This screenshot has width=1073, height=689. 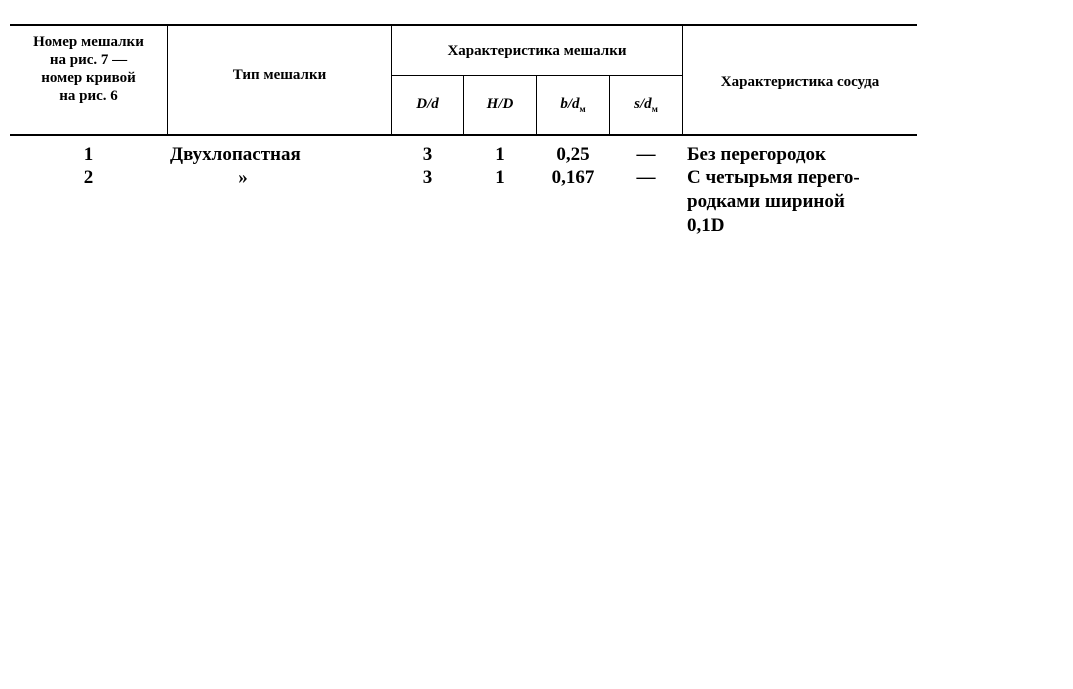 I want to click on cell-number: 2, so click(x=88, y=177).